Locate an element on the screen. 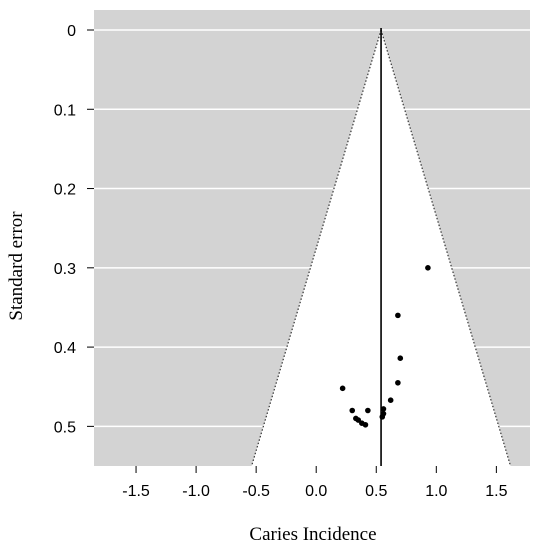 Image resolution: width=538 pixels, height=550 pixels. y-axis-title: Standard error is located at coordinates (16, 266).